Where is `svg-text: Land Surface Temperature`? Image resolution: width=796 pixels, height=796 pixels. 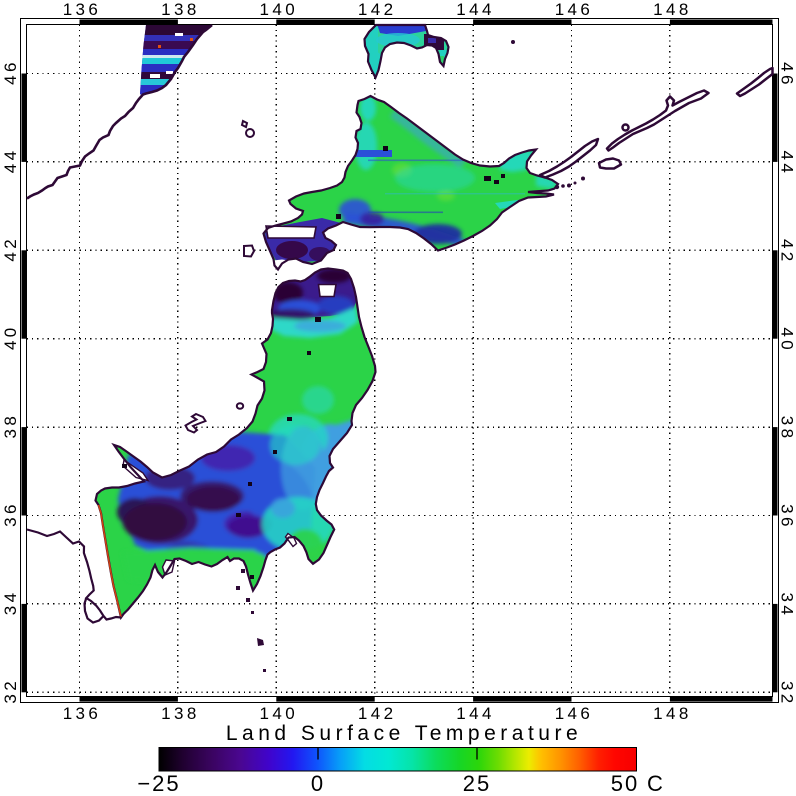
svg-text: Land Surface Temperature is located at coordinates (404, 733).